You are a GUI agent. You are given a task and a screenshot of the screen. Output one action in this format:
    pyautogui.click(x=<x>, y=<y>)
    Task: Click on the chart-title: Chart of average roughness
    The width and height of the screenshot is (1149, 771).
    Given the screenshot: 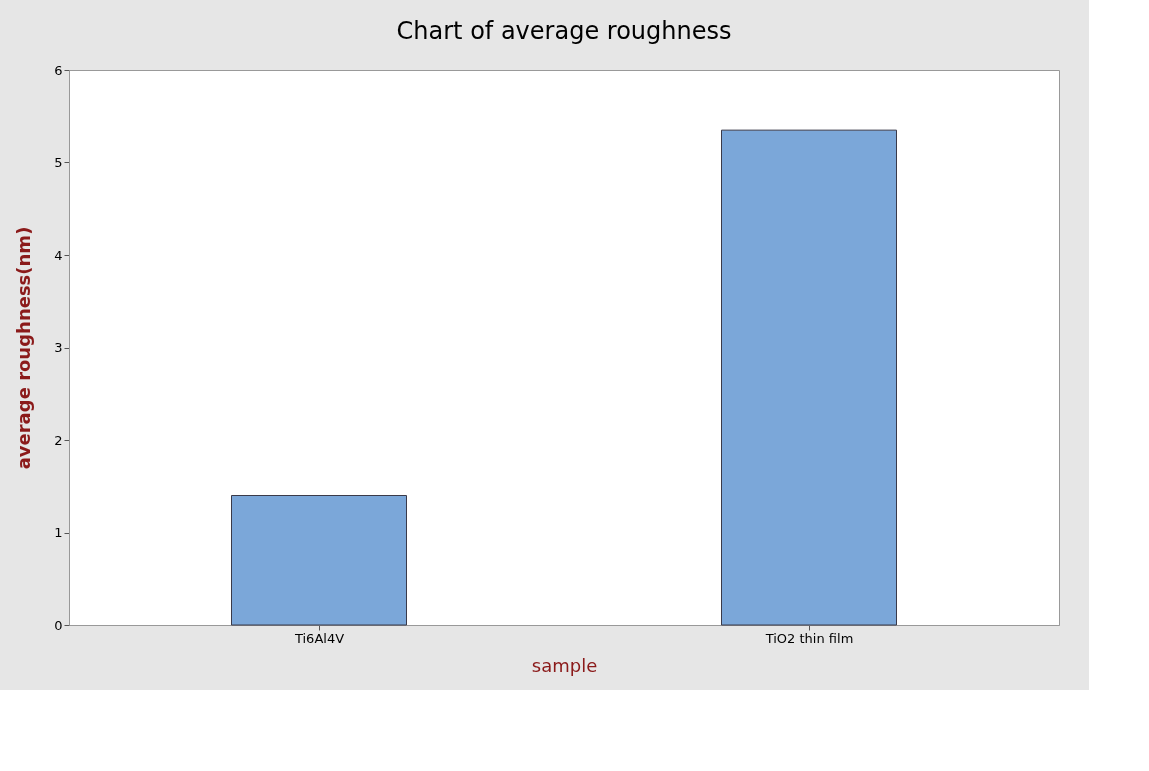 What is the action you would take?
    pyautogui.click(x=564, y=31)
    